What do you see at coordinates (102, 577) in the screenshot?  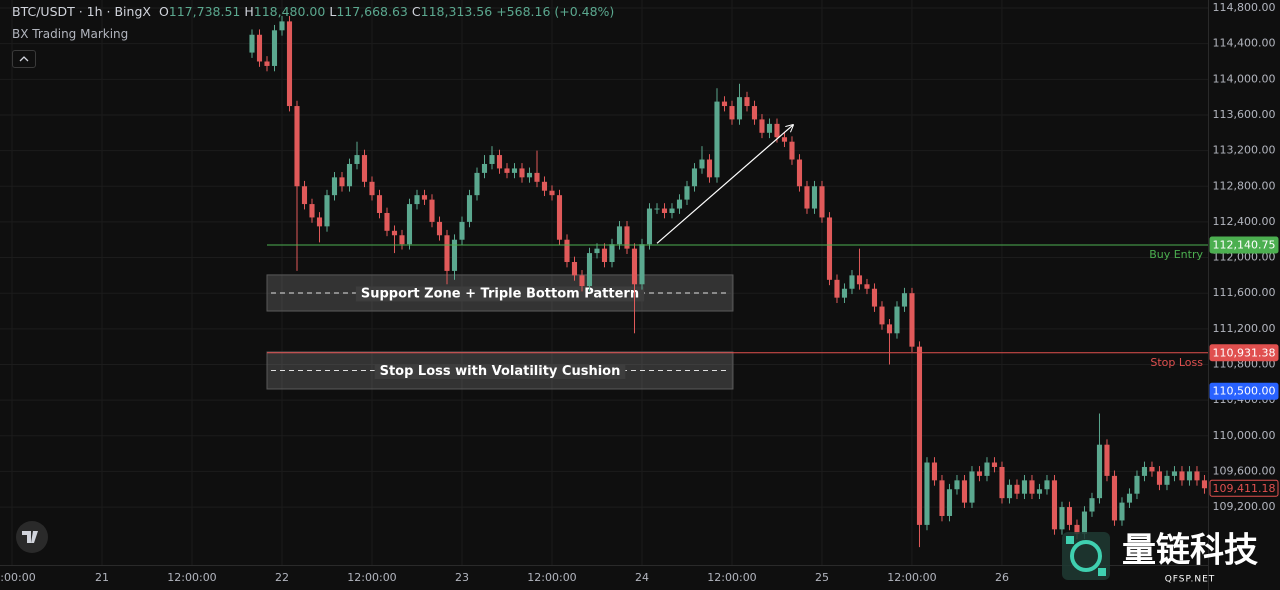 I see `x-tick-label: 21` at bounding box center [102, 577].